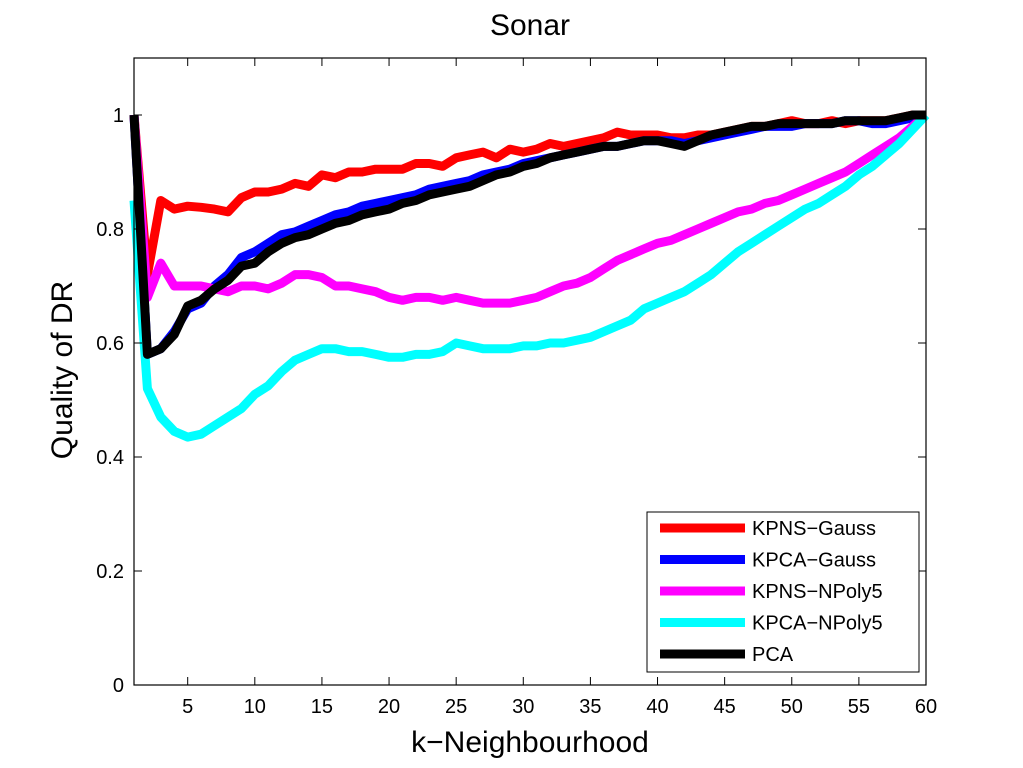  Describe the element at coordinates (859, 707) in the screenshot. I see `x-tick-label: 55` at that location.